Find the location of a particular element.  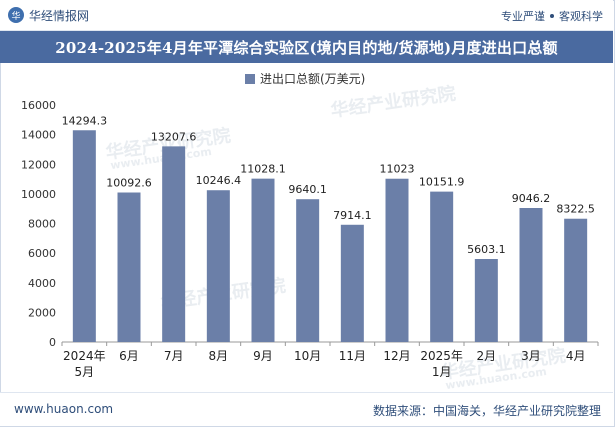

data-source: 数据来源：中国海关，华经产业研究院整理 is located at coordinates (486, 411).